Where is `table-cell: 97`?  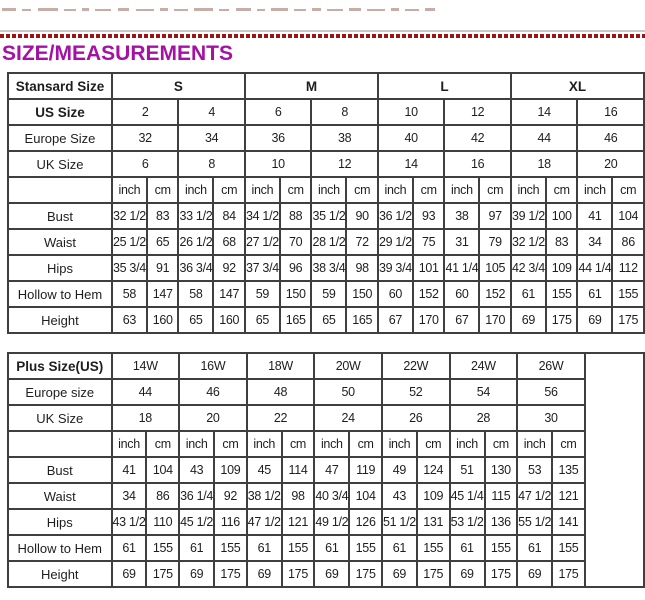 table-cell: 97 is located at coordinates (495, 216).